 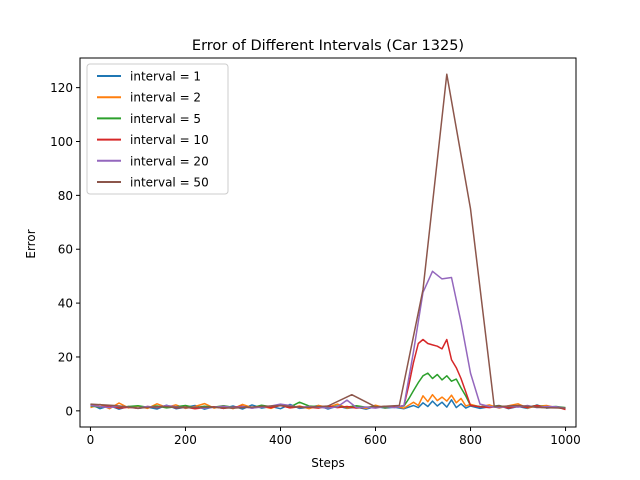 I want to click on x-tick-label: 400, so click(x=280, y=440).